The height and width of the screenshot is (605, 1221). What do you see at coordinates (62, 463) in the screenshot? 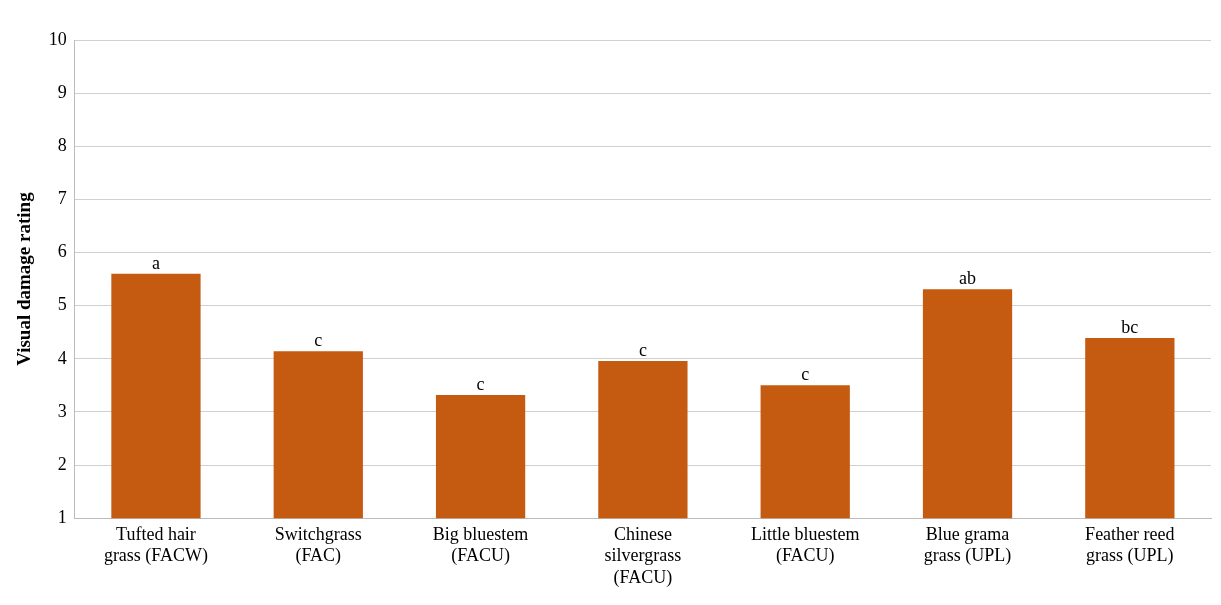
I see `y-tick-label: 2` at bounding box center [62, 463].